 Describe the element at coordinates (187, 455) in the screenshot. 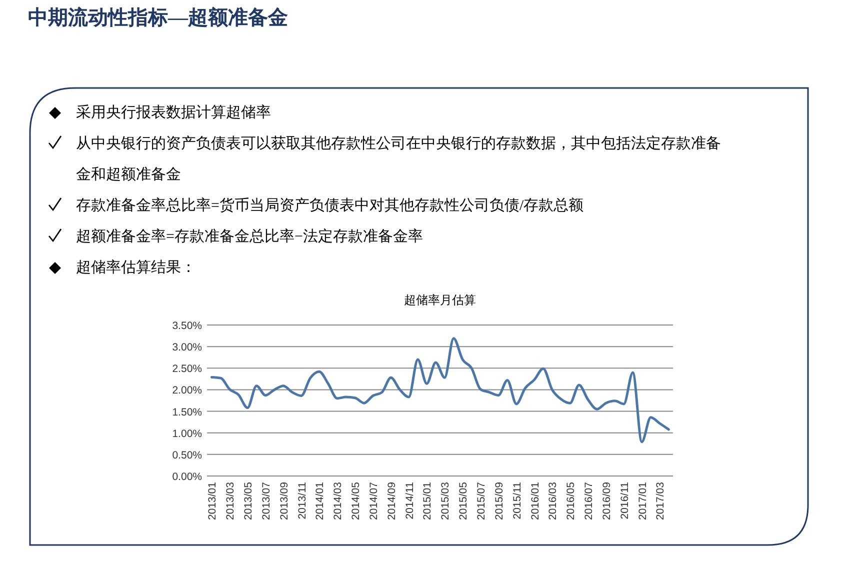

I see `y-tick-label: 0.50%` at that location.